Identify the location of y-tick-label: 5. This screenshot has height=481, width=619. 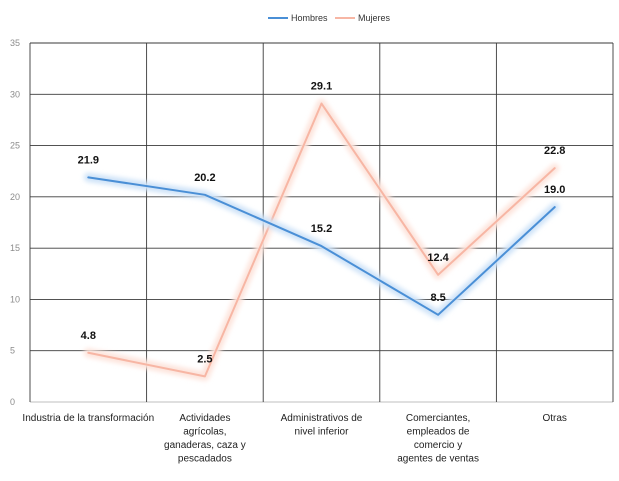
(12, 351).